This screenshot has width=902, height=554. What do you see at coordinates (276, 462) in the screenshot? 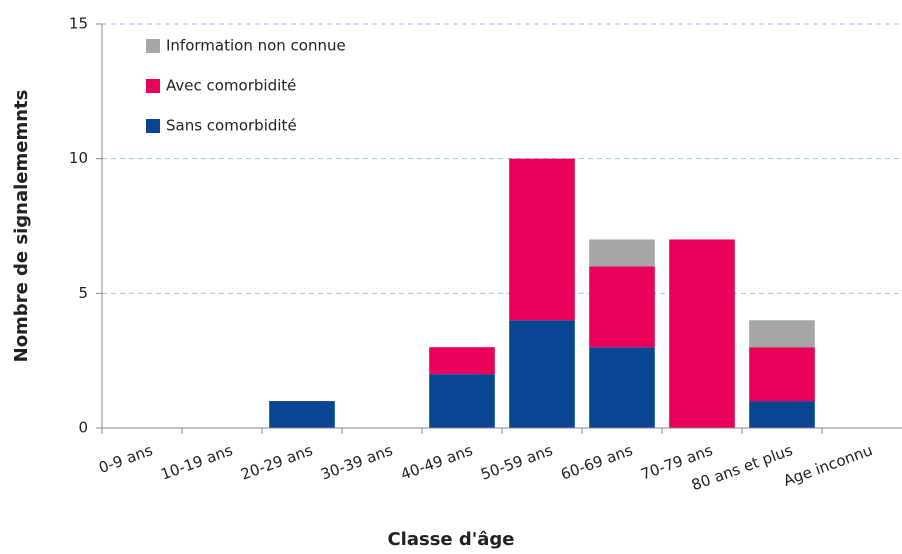
I see `x-tick-label: 20-29 ans` at bounding box center [276, 462].